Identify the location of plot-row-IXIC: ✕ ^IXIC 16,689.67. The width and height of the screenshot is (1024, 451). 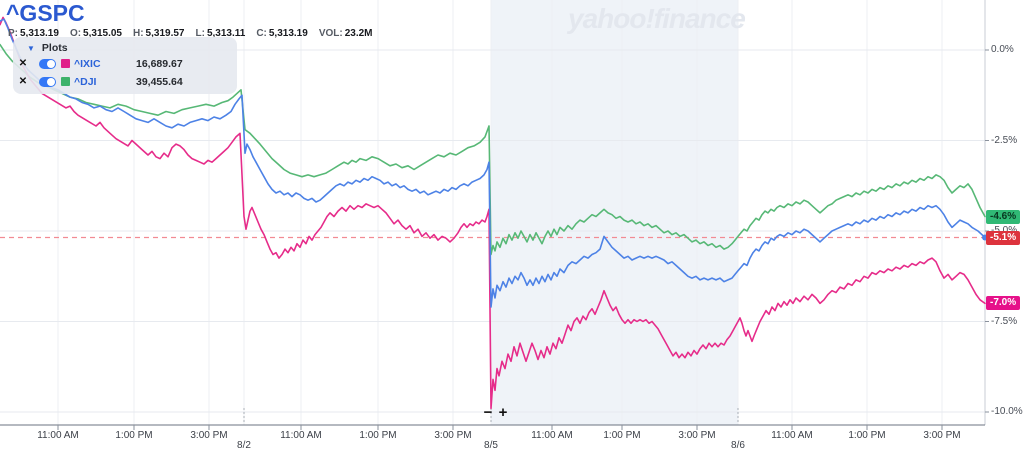
(125, 63).